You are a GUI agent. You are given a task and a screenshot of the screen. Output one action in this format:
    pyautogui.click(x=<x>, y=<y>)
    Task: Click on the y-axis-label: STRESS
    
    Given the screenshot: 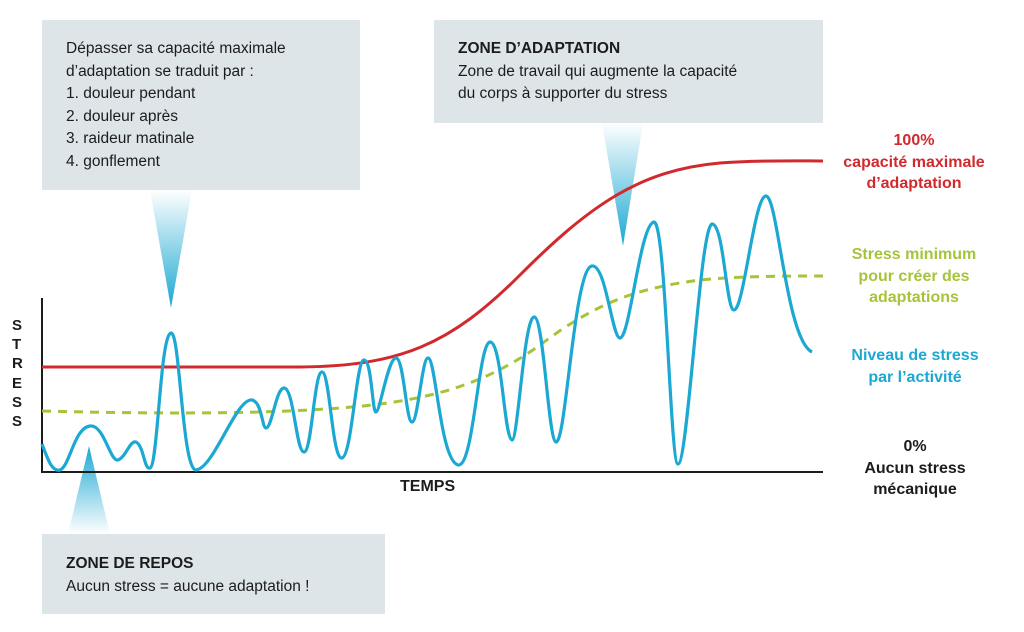 What is the action you would take?
    pyautogui.click(x=27, y=374)
    